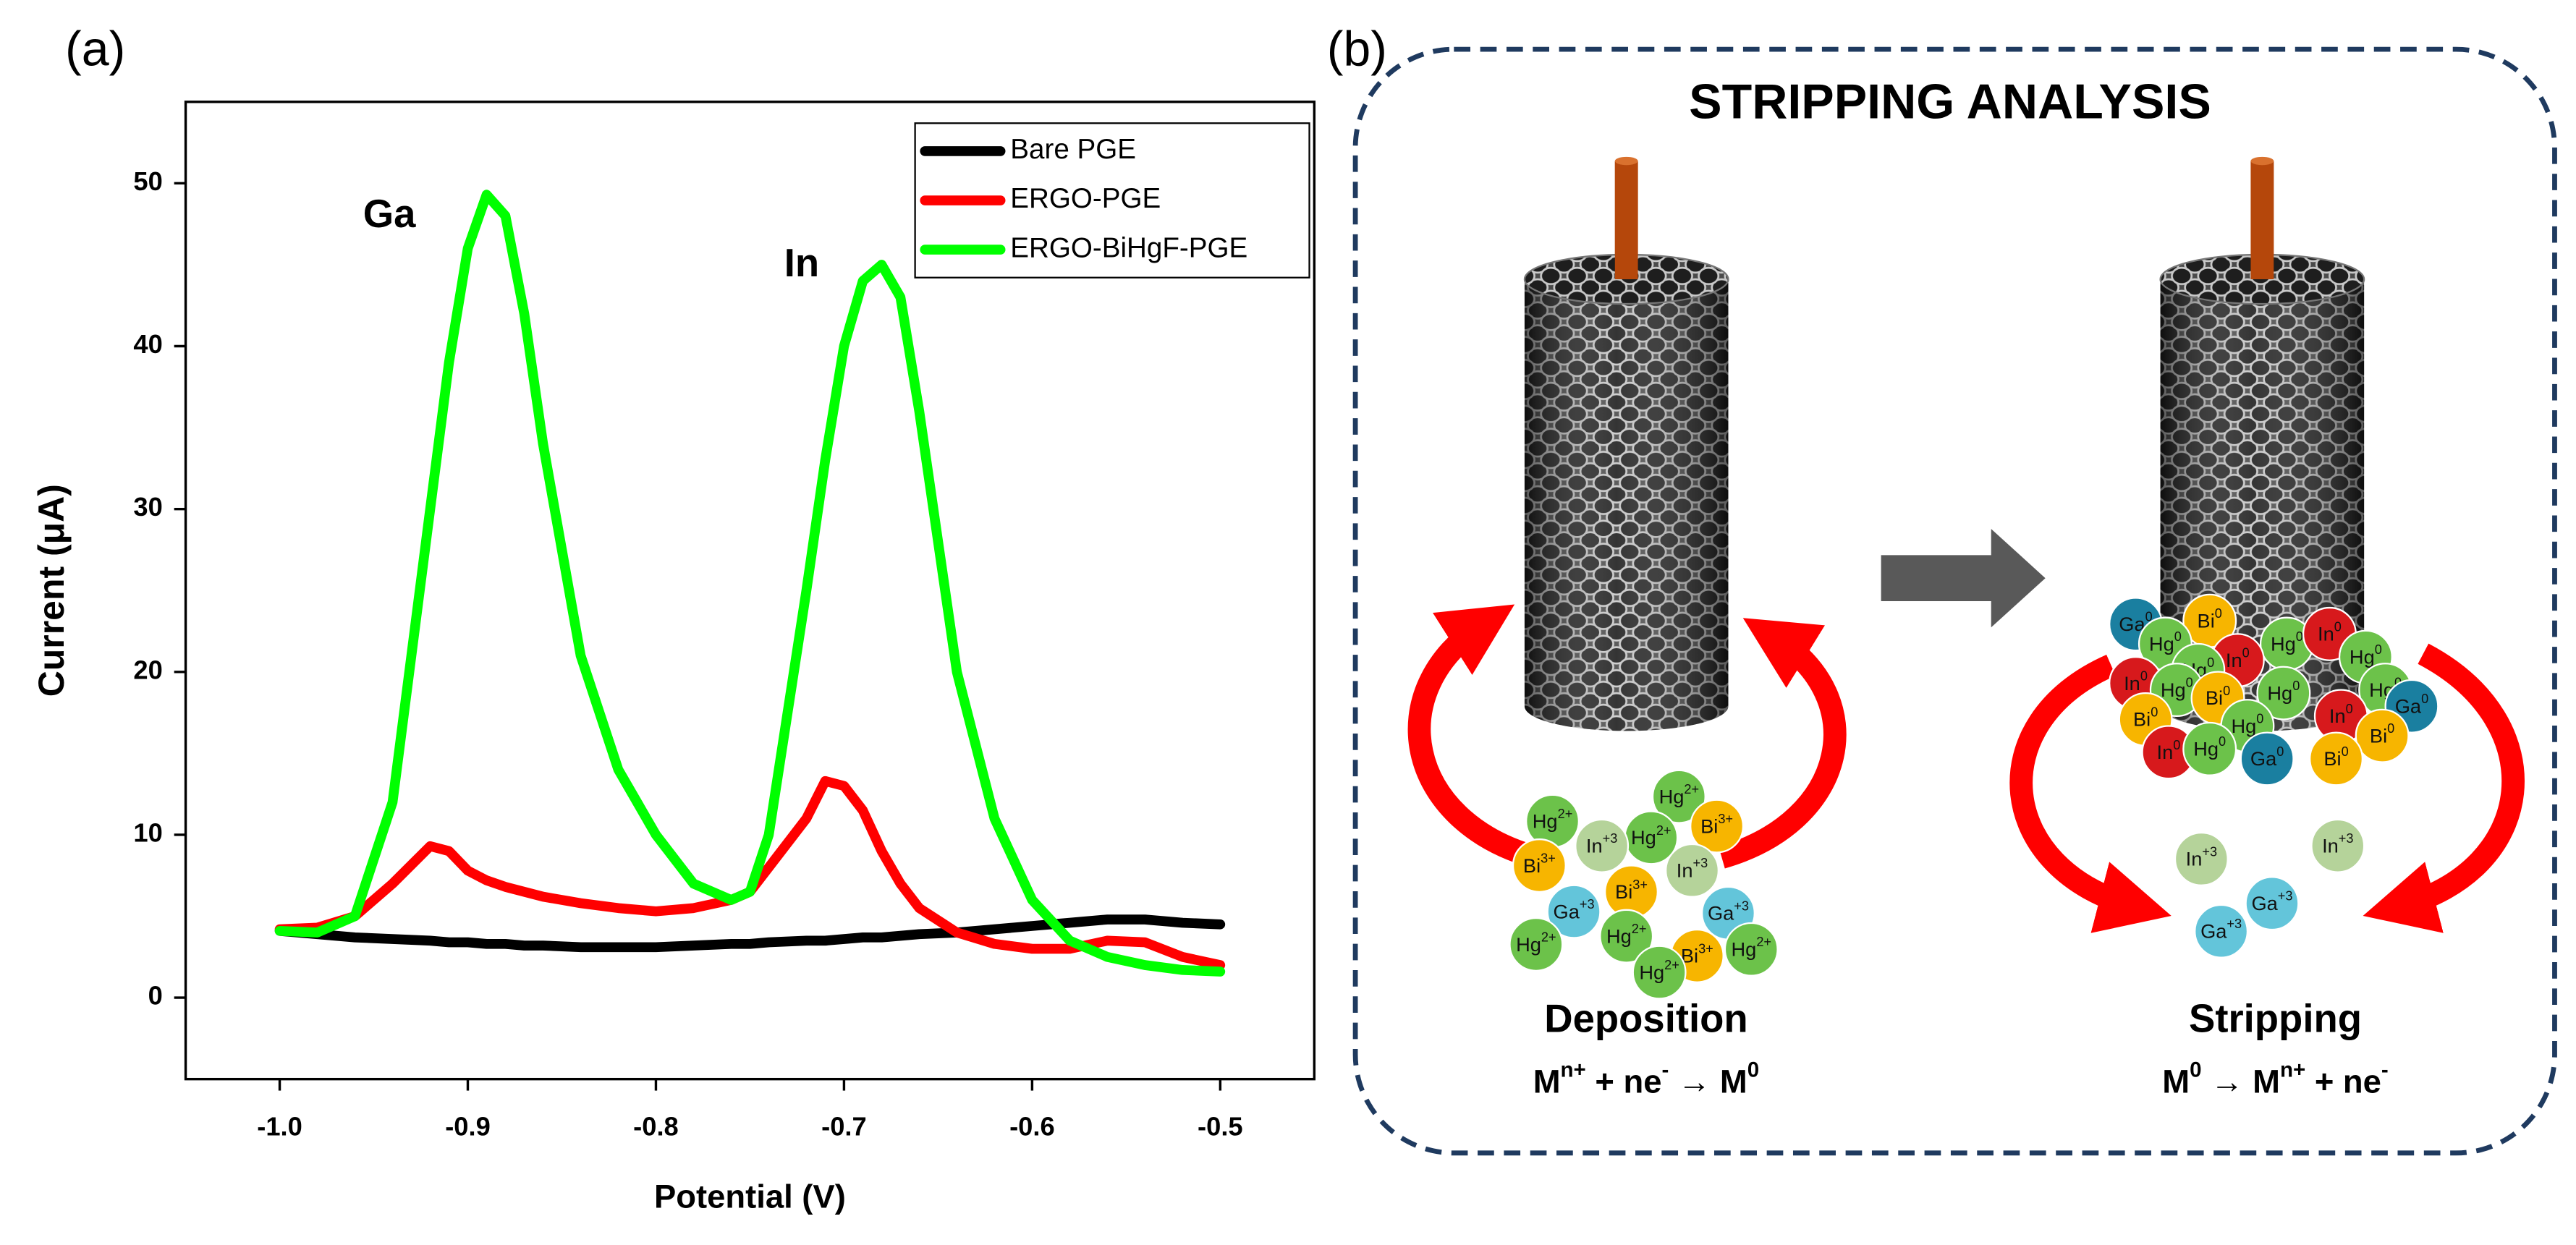  I want to click on y-tick-label: 40, so click(147, 344).